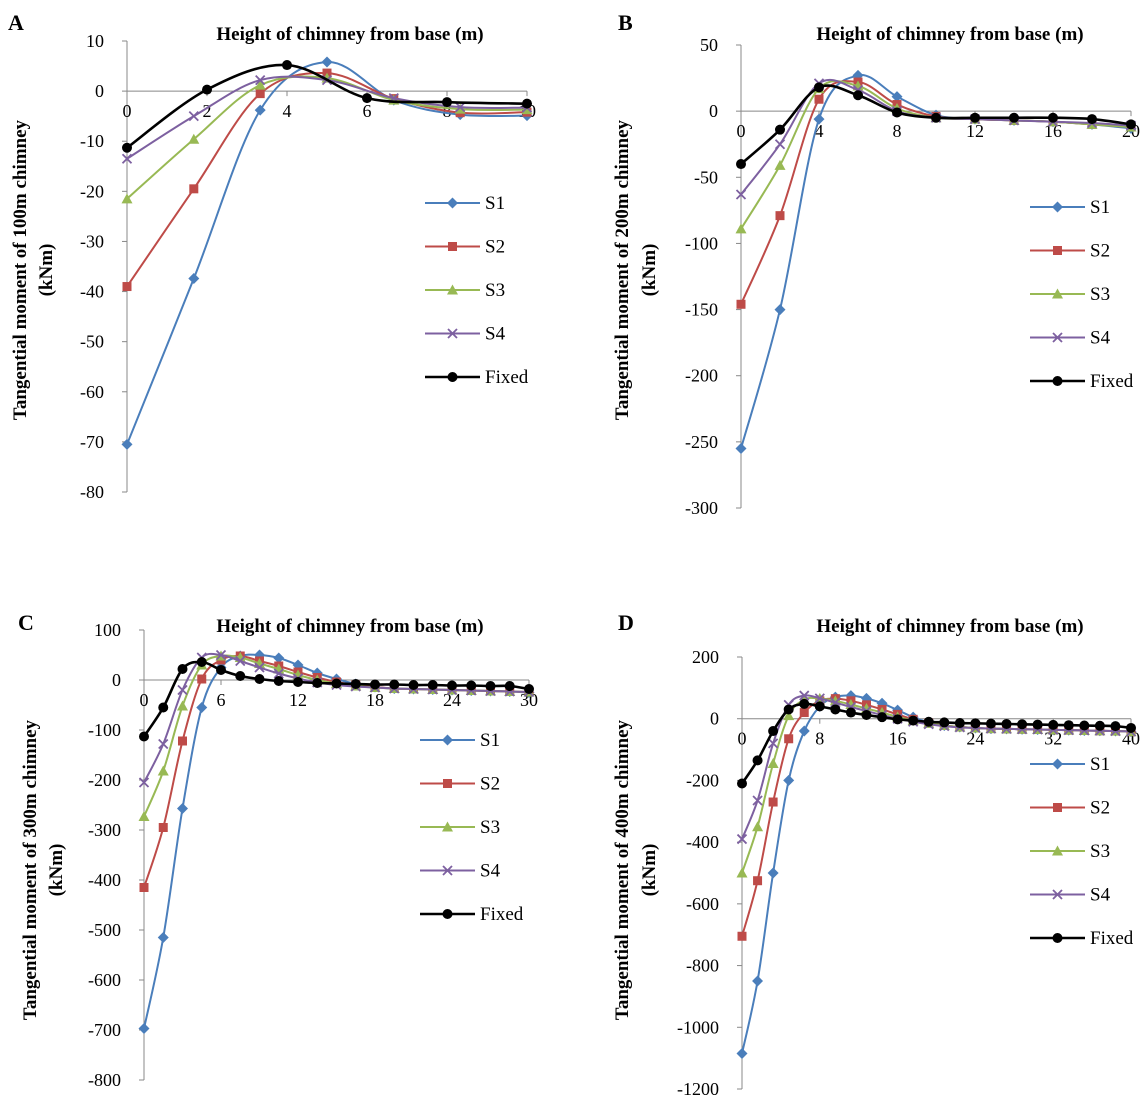 This screenshot has height=1096, width=1146. I want to click on panel-d-data-point-s1, so click(789, 780).